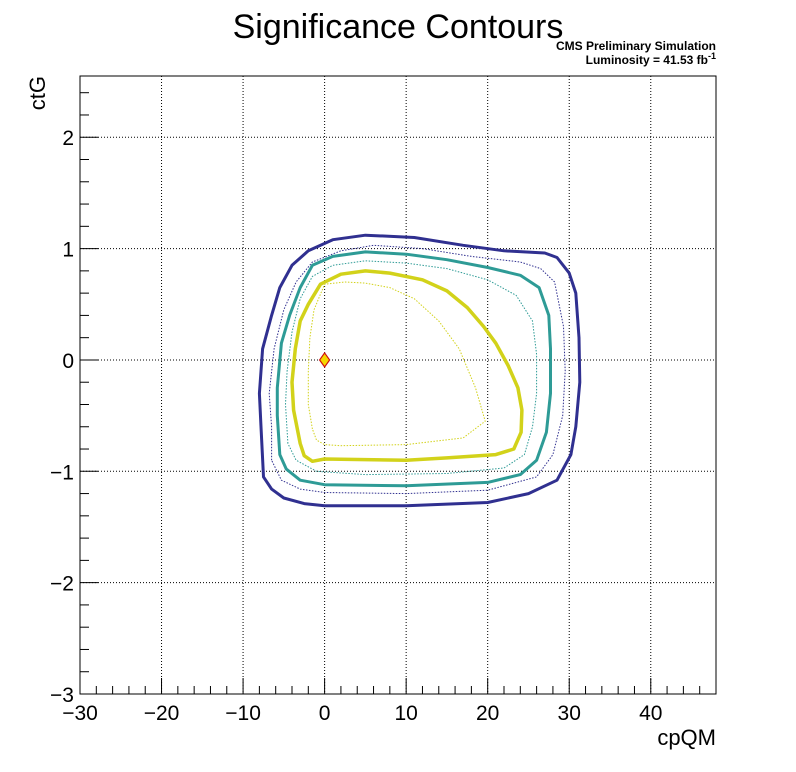 The width and height of the screenshot is (796, 772). I want to click on x-tick-label: 30, so click(569, 713).